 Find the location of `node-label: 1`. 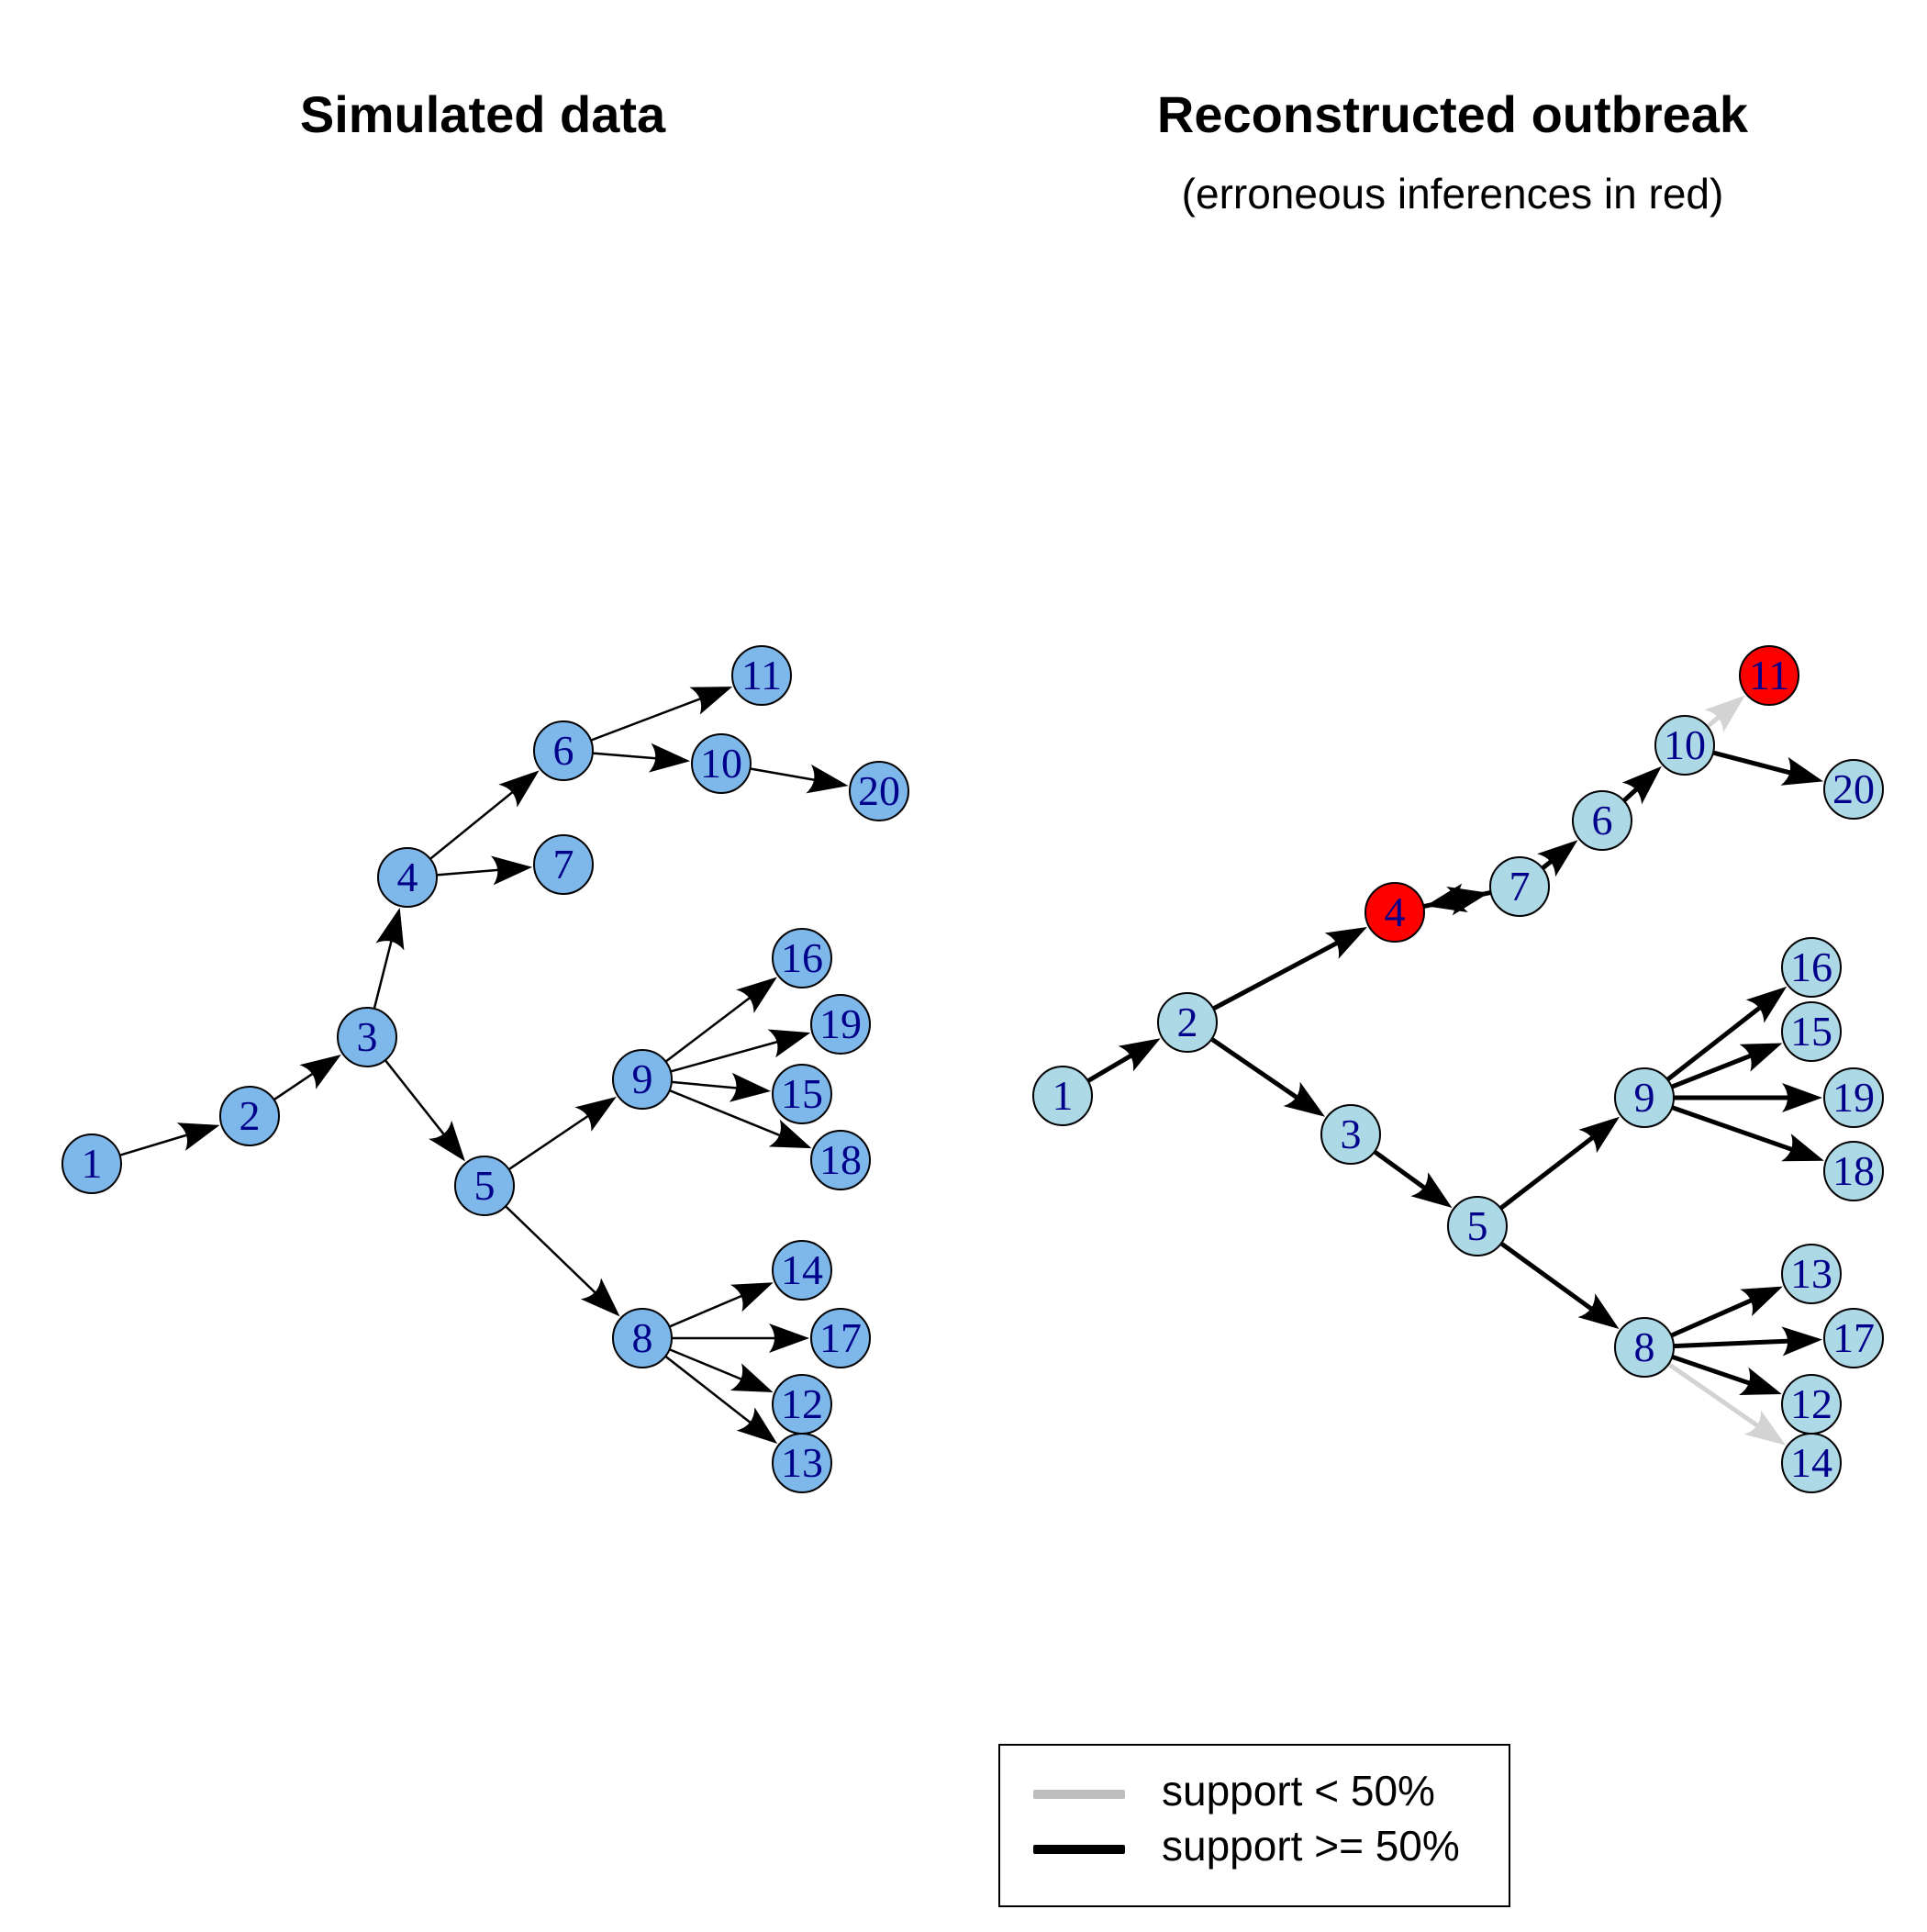

node-label: 1 is located at coordinates (1063, 1095).